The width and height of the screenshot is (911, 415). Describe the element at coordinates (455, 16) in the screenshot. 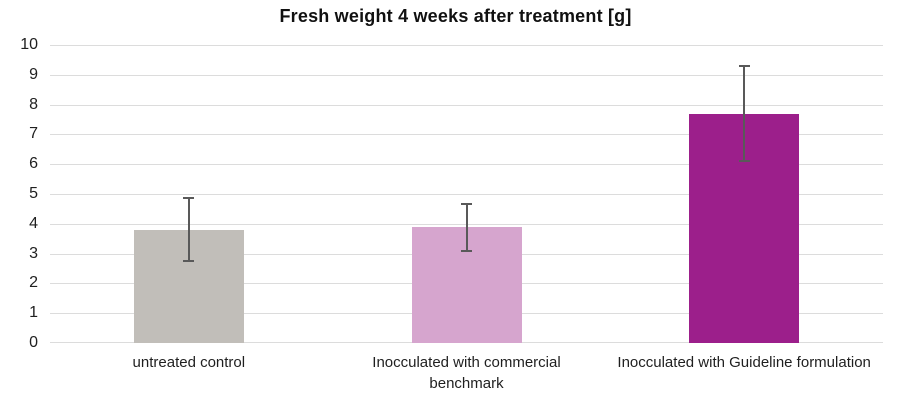

I see `chart-title: Fresh weight 4 weeks after treatment [g]` at that location.